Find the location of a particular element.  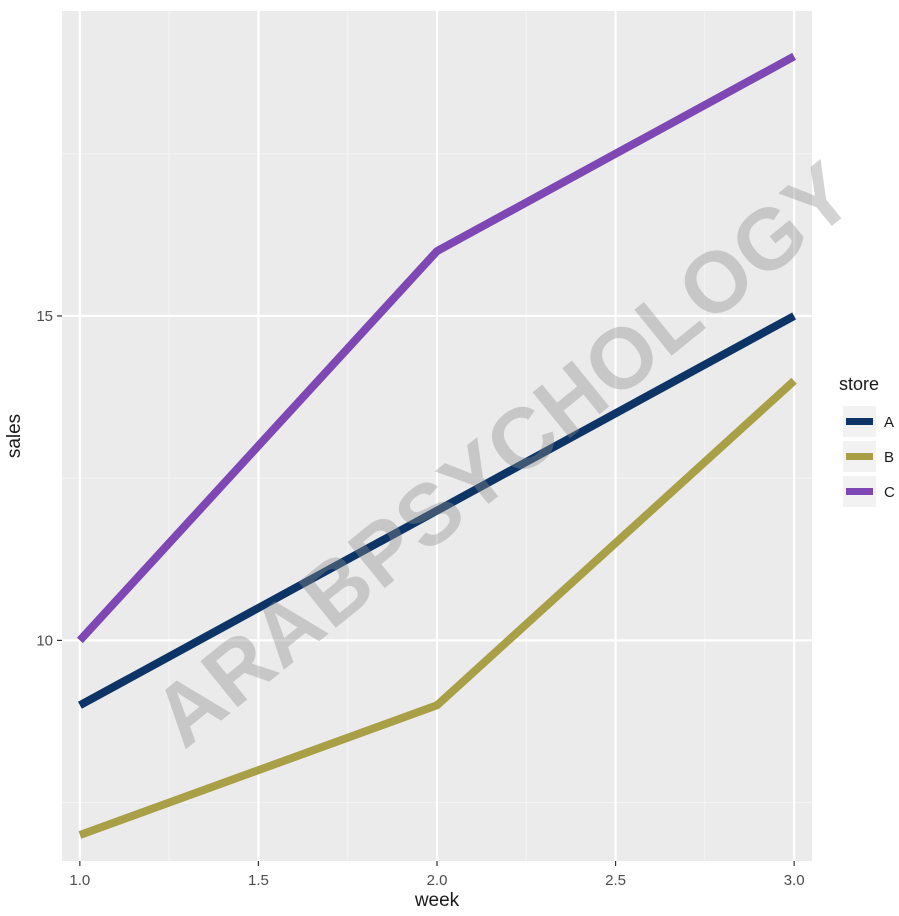

y-tick-label: 10 is located at coordinates (44, 640).